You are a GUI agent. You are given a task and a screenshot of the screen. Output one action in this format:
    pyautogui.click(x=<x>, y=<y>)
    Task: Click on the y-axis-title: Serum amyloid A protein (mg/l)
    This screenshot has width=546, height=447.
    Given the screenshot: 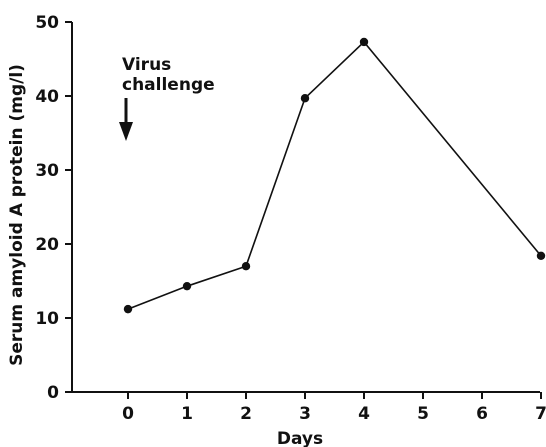 What is the action you would take?
    pyautogui.click(x=17, y=215)
    